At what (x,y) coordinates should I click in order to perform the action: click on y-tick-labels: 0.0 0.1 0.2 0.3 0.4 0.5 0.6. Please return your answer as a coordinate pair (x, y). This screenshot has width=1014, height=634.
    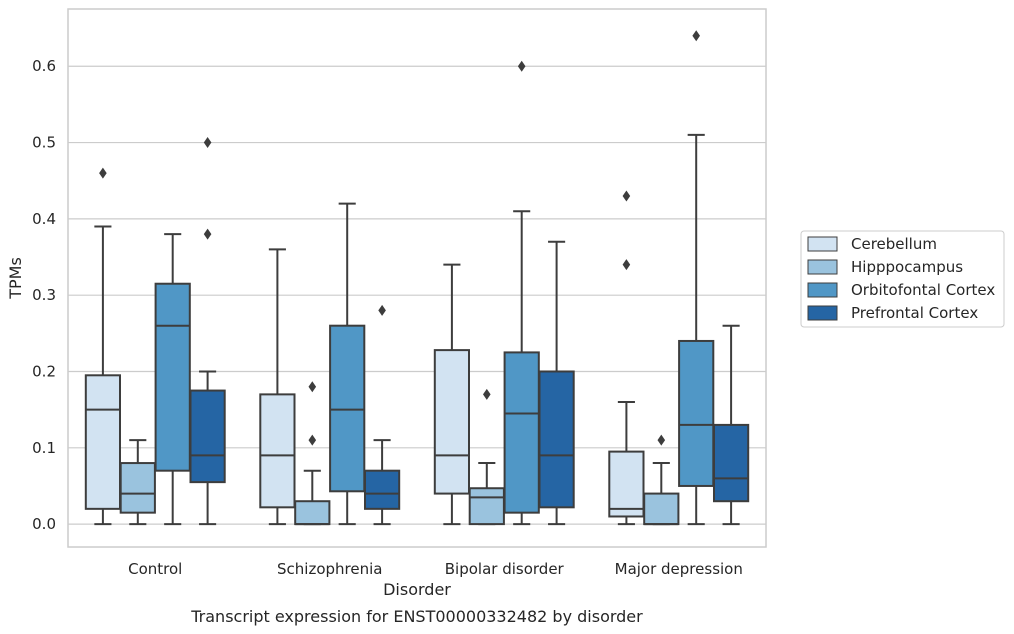
    Looking at the image, I should click on (44, 295).